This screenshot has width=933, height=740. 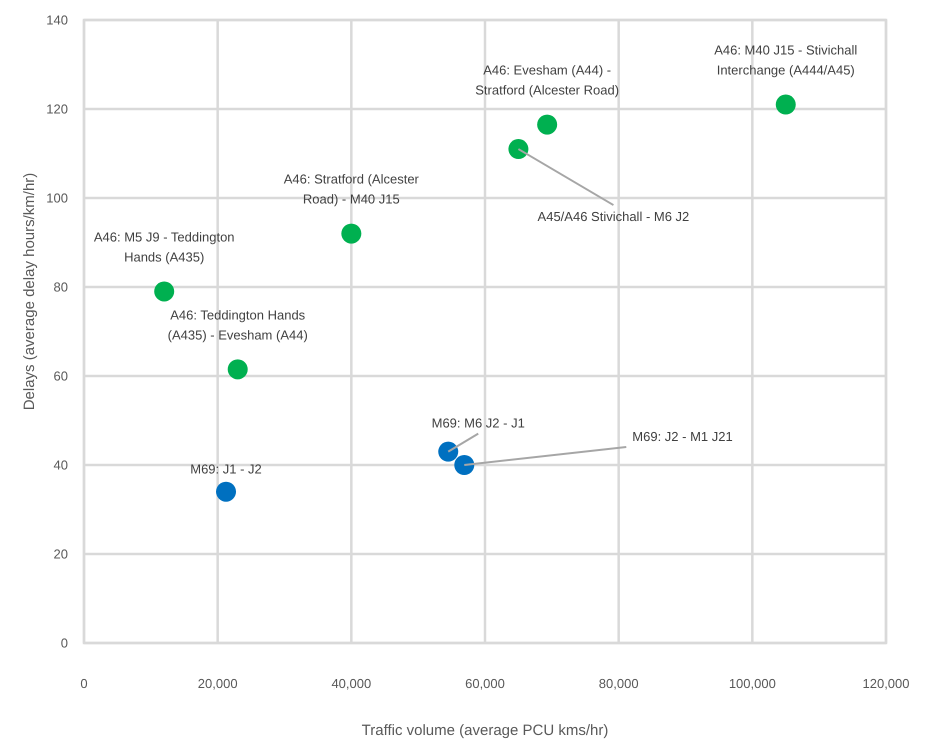 What do you see at coordinates (164, 246) in the screenshot?
I see `data-label: A46: M5 J9 - Teddington Hands (A435)` at bounding box center [164, 246].